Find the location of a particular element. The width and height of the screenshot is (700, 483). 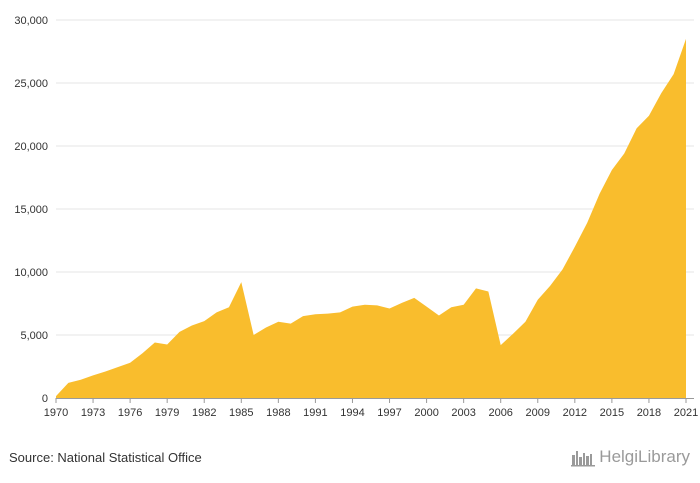

y-tick-label: 20,000 is located at coordinates (31, 147).